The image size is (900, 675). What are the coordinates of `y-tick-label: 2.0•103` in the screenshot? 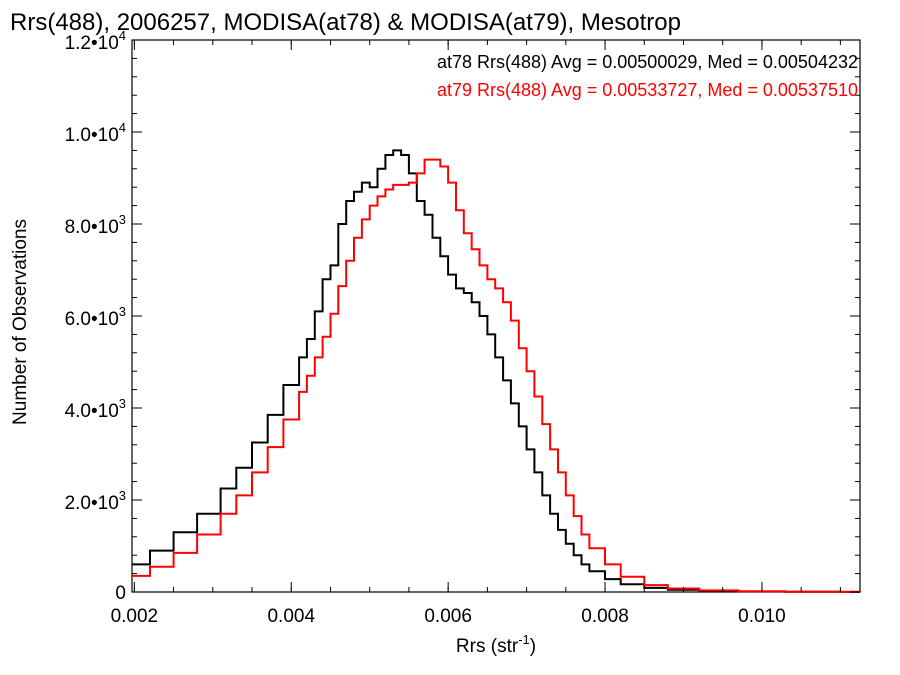 It's located at (95, 501).